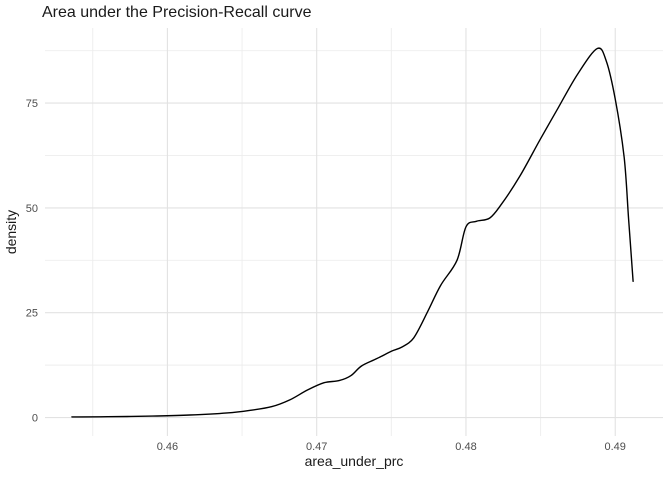  What do you see at coordinates (32, 261) in the screenshot?
I see `y-axis-tick-labels: 0 25 50 75` at bounding box center [32, 261].